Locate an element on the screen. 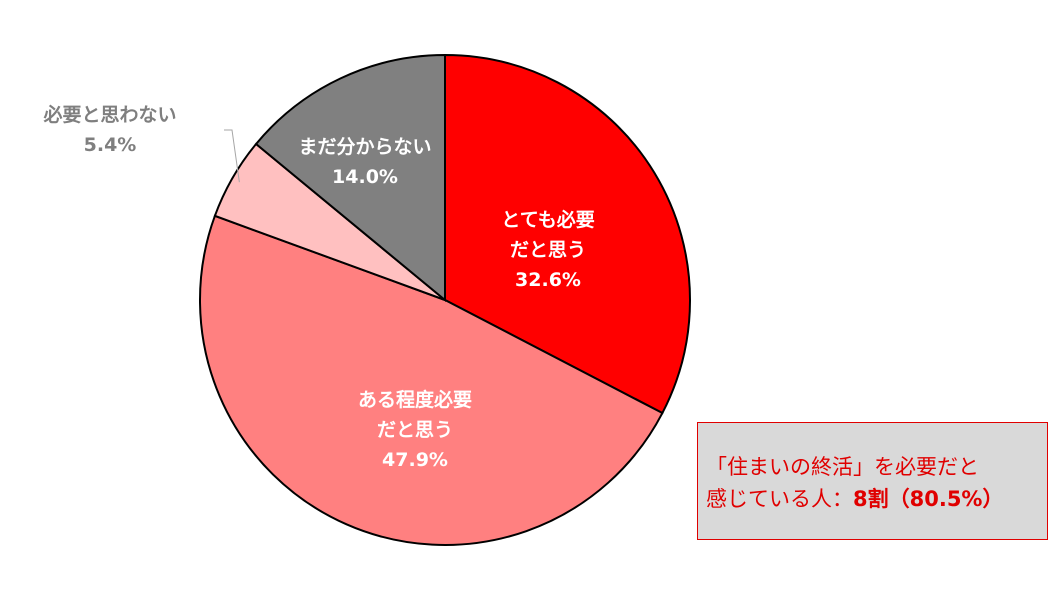 This screenshot has height=609, width=1056. slice-label: とても必要 だと思う is located at coordinates (548, 235).